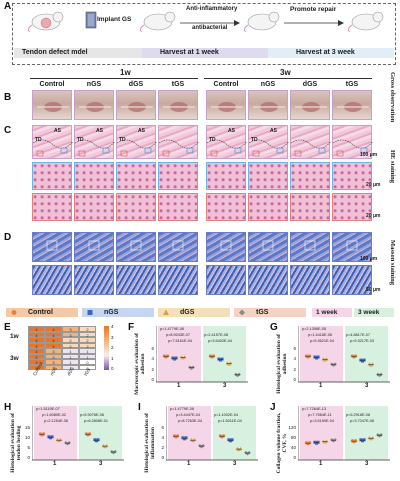  I want to click on he-image-r1-c0, so click(52, 176).